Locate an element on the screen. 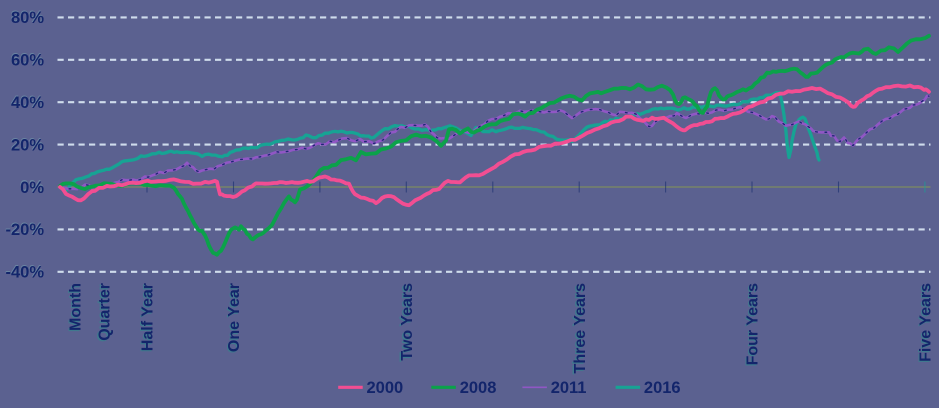 The width and height of the screenshot is (939, 408). svg-text: 2016 is located at coordinates (662, 388).